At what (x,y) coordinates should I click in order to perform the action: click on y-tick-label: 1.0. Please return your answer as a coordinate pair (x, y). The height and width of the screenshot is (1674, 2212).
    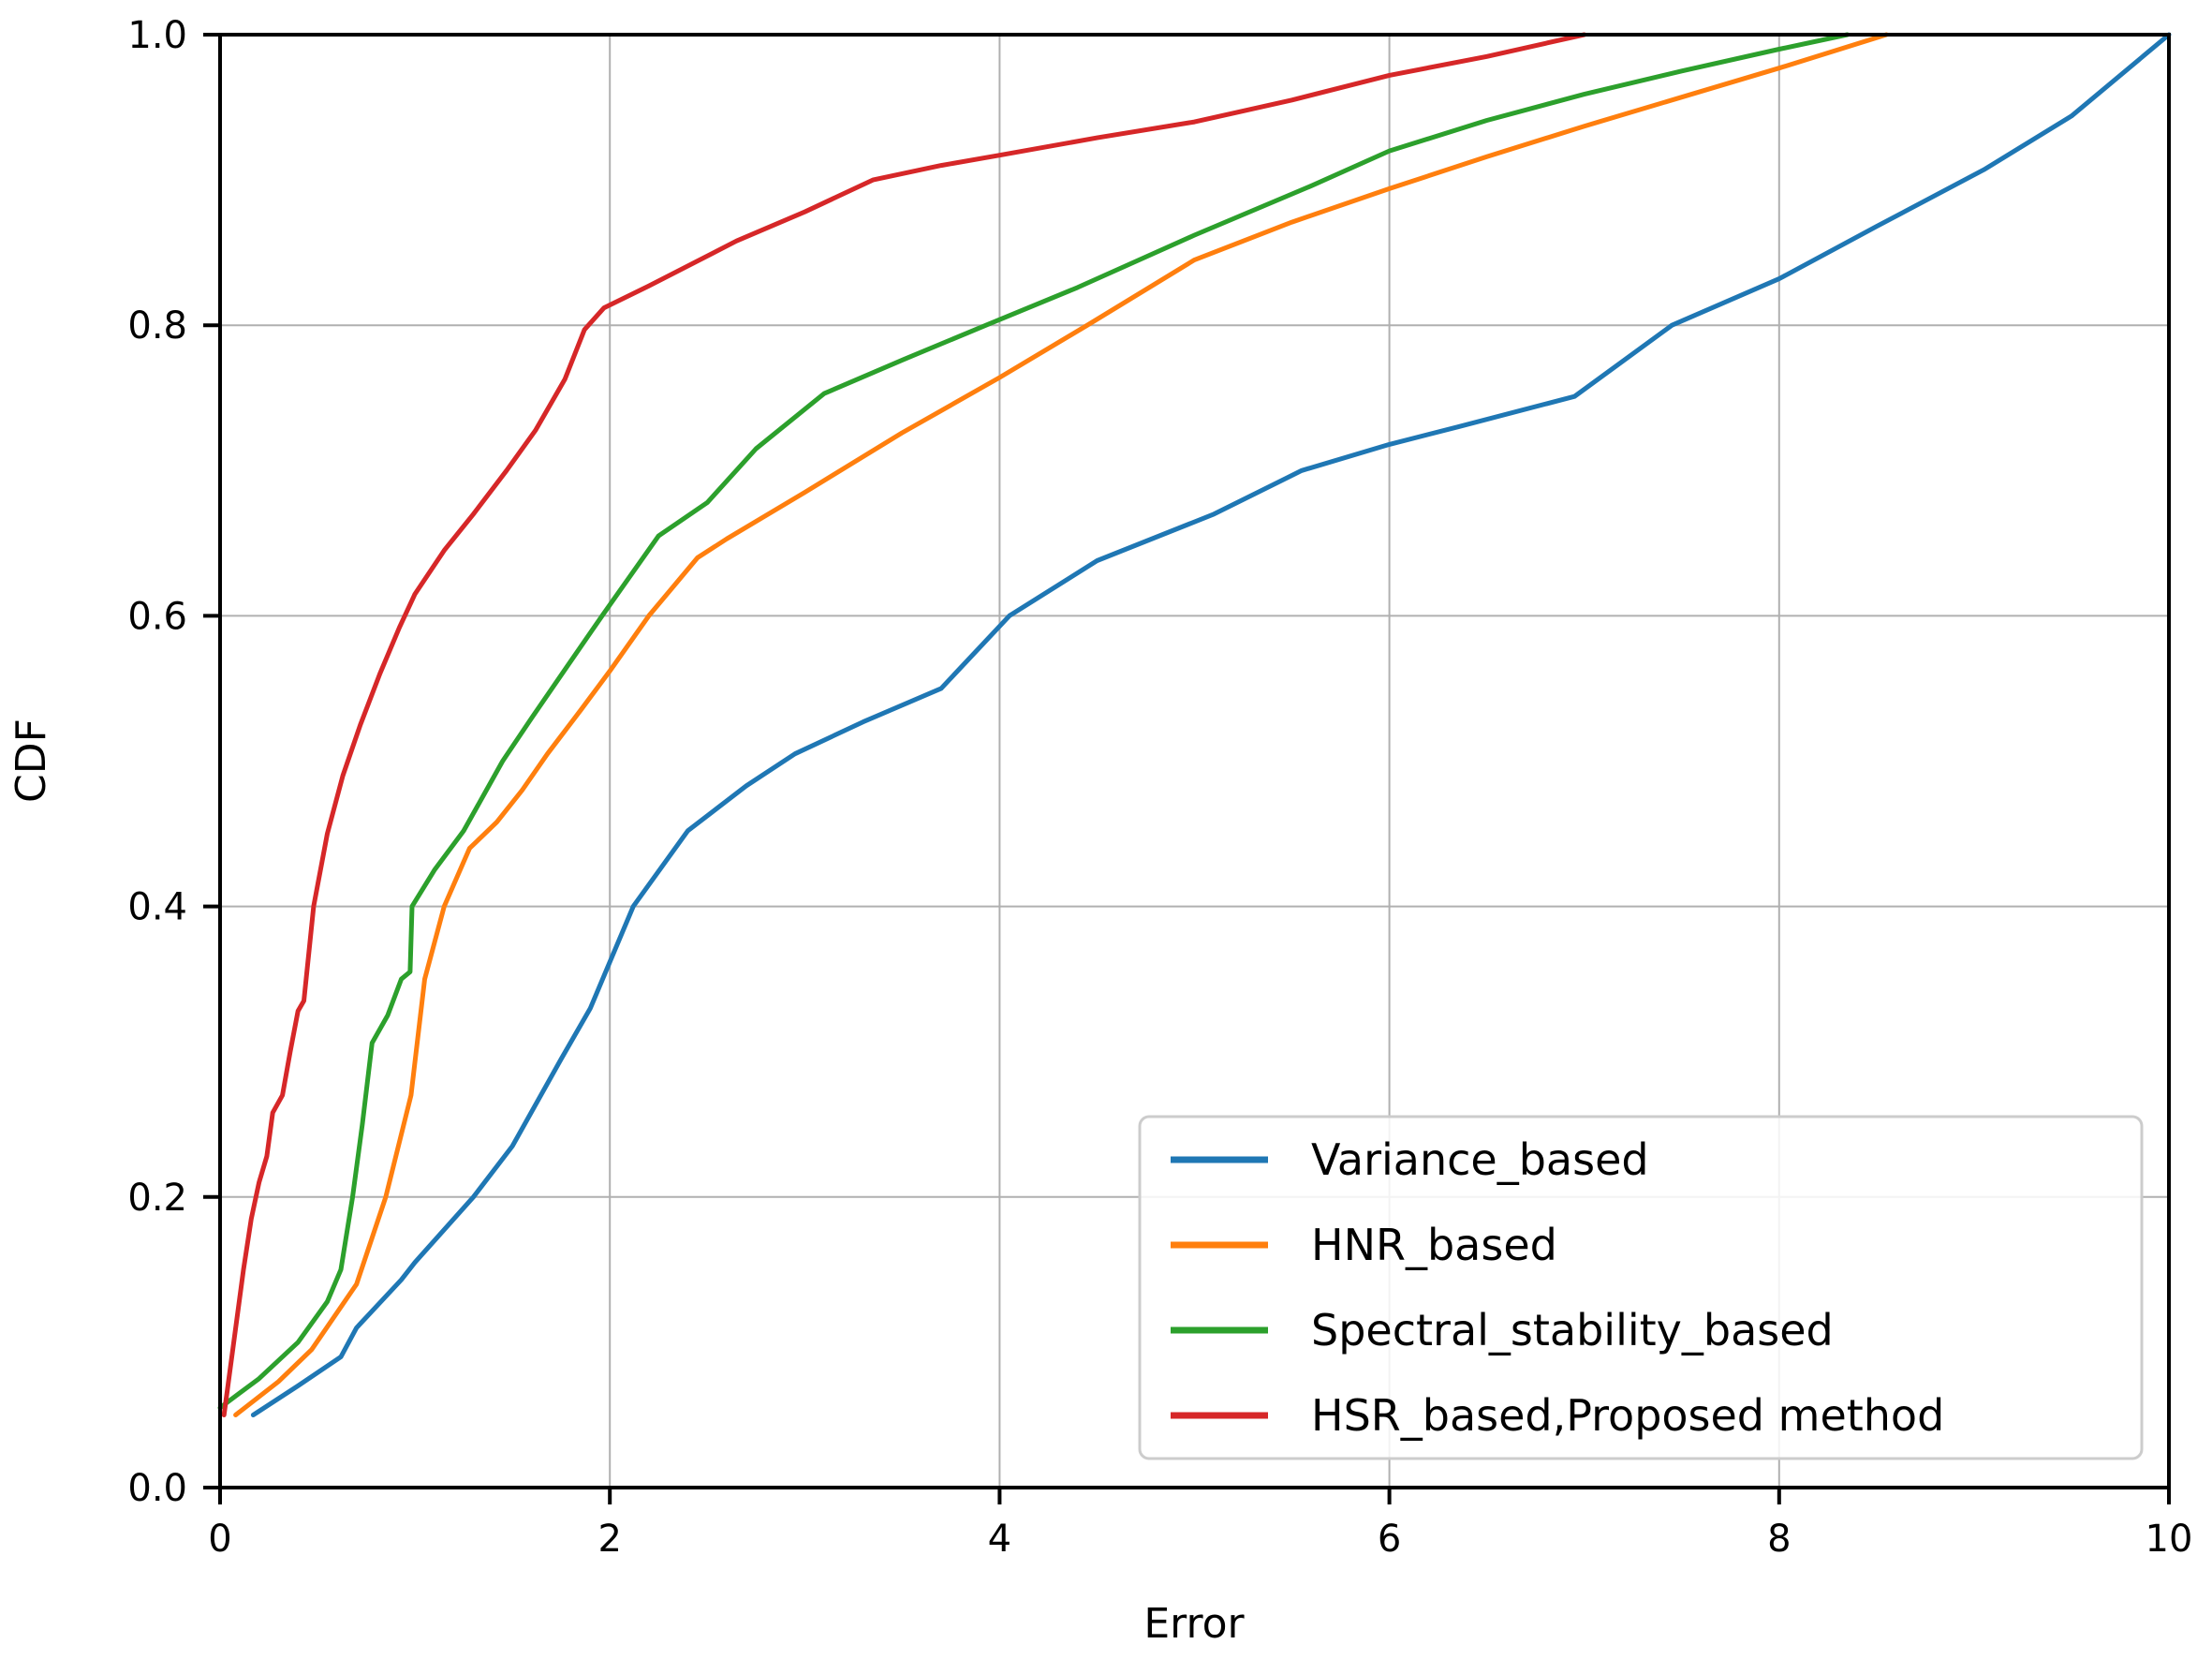
    Looking at the image, I should click on (157, 35).